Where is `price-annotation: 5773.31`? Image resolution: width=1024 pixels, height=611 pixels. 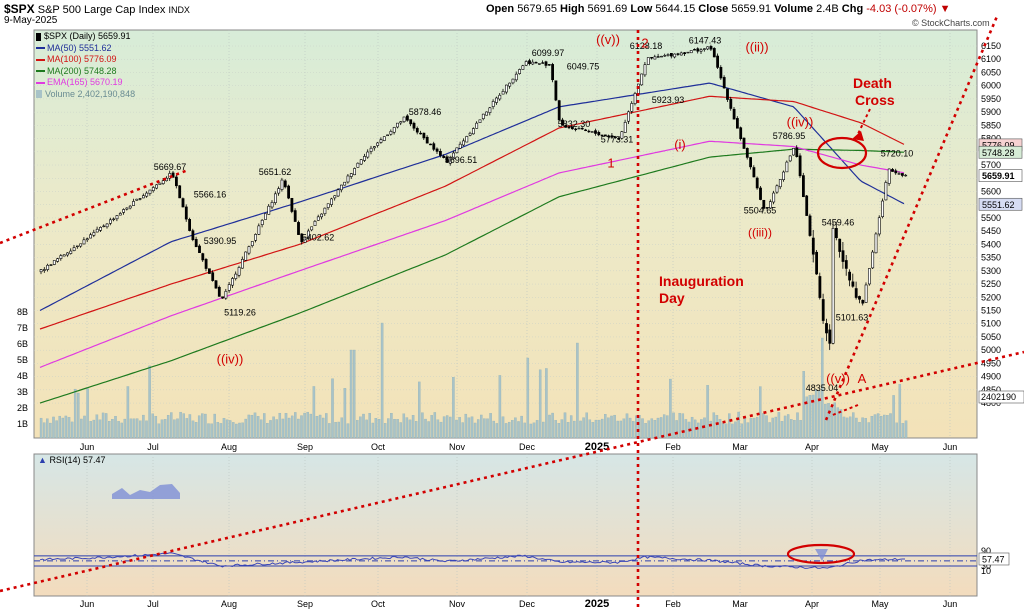
price-annotation: 5773.31 is located at coordinates (617, 140).